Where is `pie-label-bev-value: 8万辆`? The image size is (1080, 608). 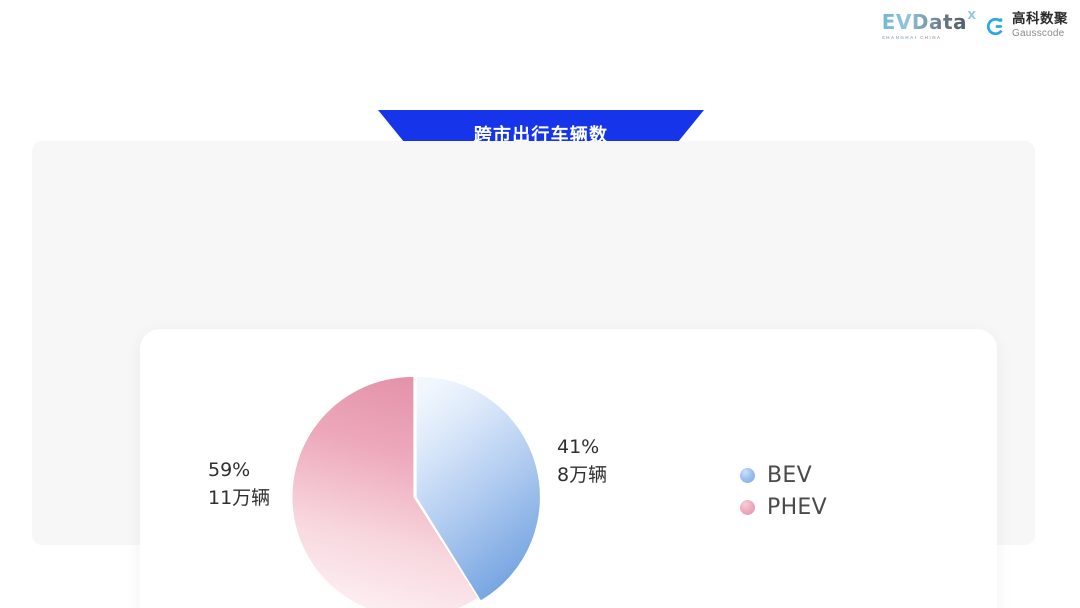 pie-label-bev-value: 8万辆 is located at coordinates (582, 474).